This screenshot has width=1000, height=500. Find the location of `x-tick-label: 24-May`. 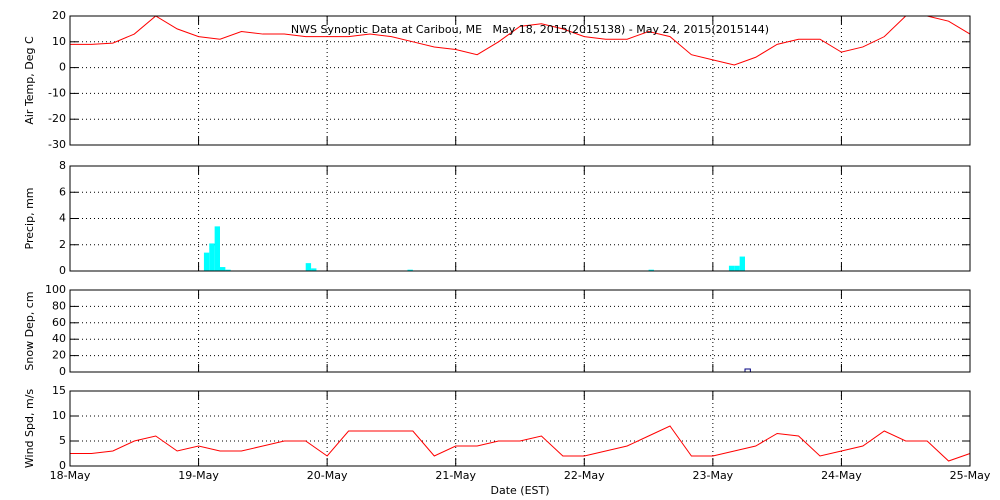

x-tick-label: 24-May is located at coordinates (841, 475).